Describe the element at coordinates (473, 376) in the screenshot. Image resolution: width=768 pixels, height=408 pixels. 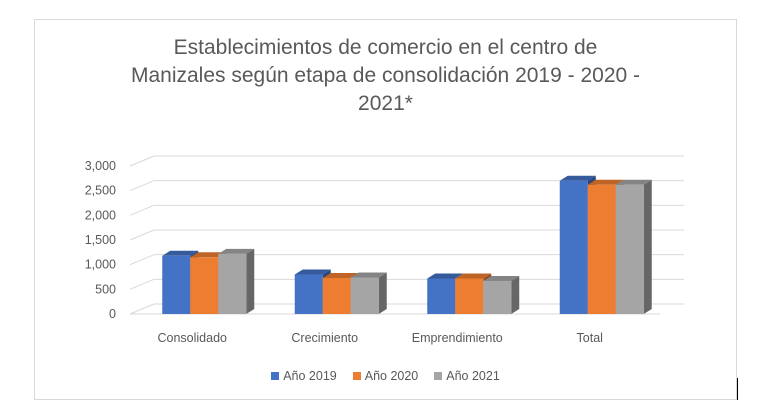
I see `legend-label-2021: Año 2021` at that location.